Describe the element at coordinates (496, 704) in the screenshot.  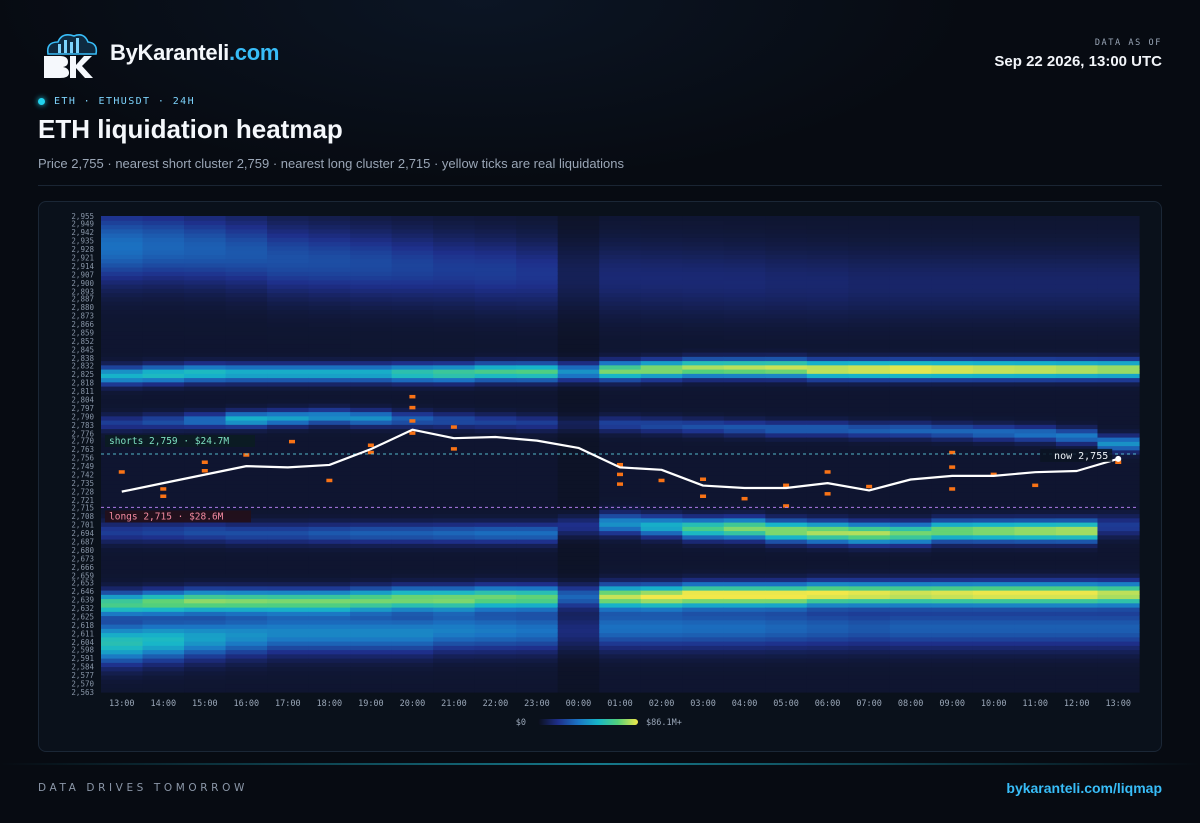
I see `x-tick-label: 22:00` at that location.